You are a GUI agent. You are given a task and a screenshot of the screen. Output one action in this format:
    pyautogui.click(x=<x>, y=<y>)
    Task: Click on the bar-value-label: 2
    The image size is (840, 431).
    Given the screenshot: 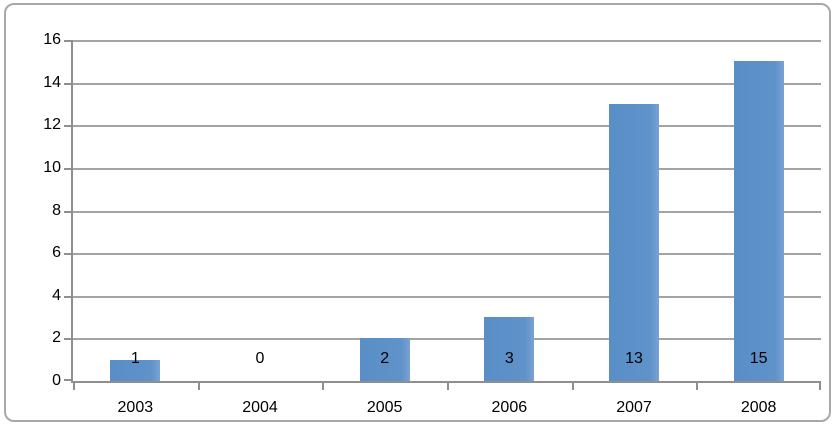 What is the action you would take?
    pyautogui.click(x=385, y=358)
    